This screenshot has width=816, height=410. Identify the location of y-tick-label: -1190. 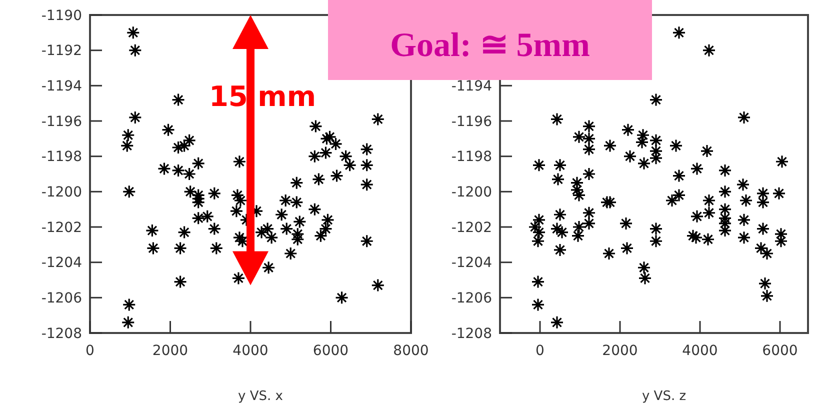
(61, 16).